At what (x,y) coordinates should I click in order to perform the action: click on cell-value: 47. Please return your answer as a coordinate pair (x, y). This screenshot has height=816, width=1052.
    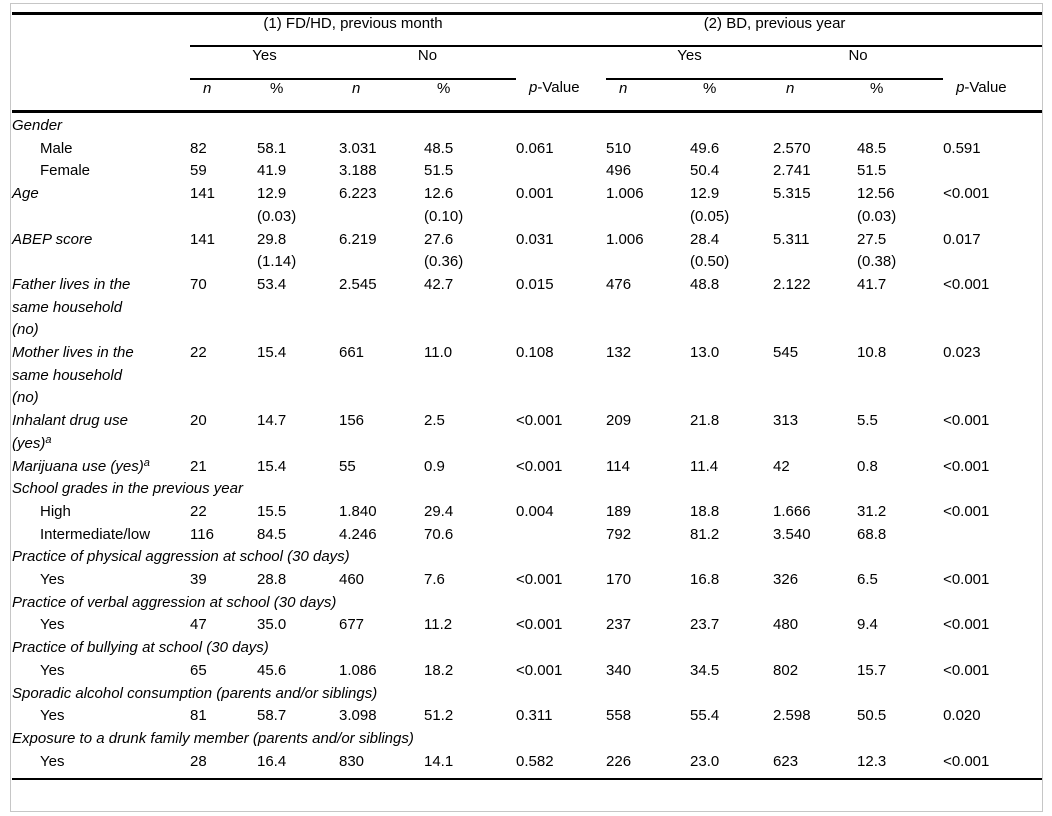
    Looking at the image, I should click on (198, 625).